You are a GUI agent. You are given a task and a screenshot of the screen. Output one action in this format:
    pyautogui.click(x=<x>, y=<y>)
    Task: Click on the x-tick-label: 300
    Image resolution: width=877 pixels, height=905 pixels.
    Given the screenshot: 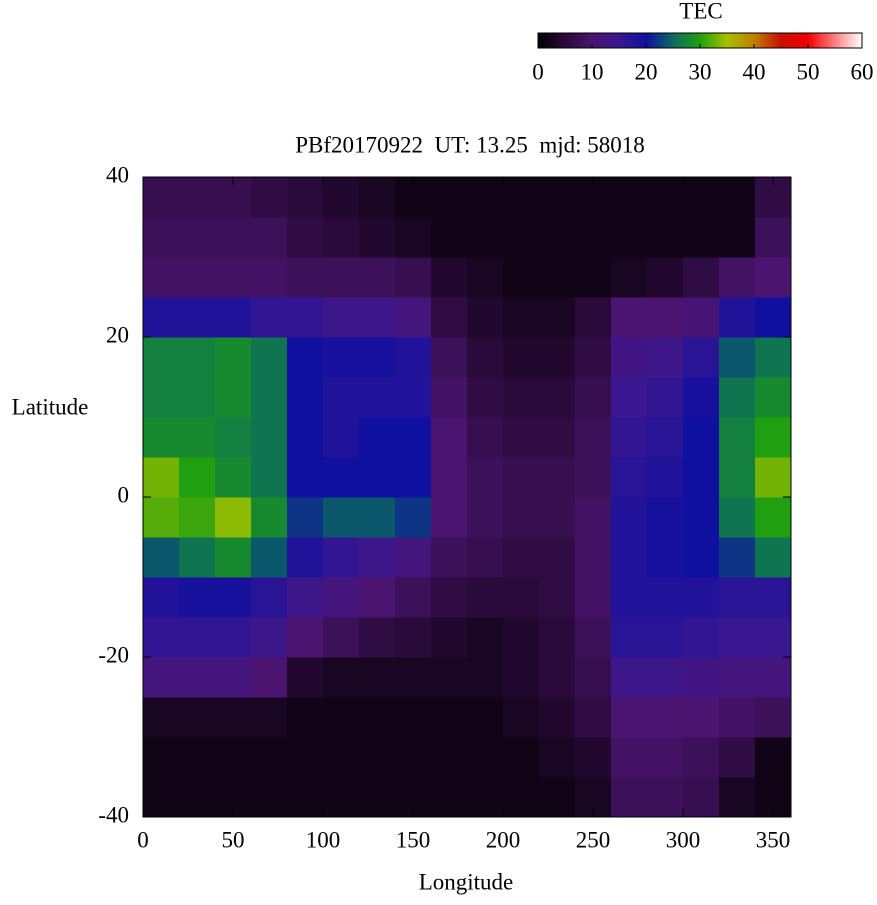 What is the action you would take?
    pyautogui.click(x=683, y=839)
    